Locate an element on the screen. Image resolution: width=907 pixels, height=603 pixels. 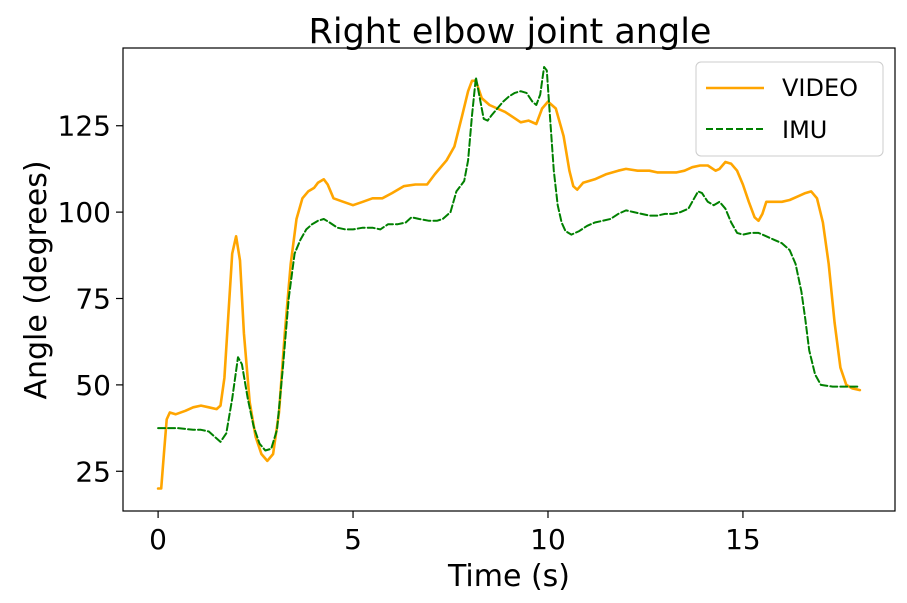
y-axis-label: Angle (degrees) is located at coordinates (36, 279).